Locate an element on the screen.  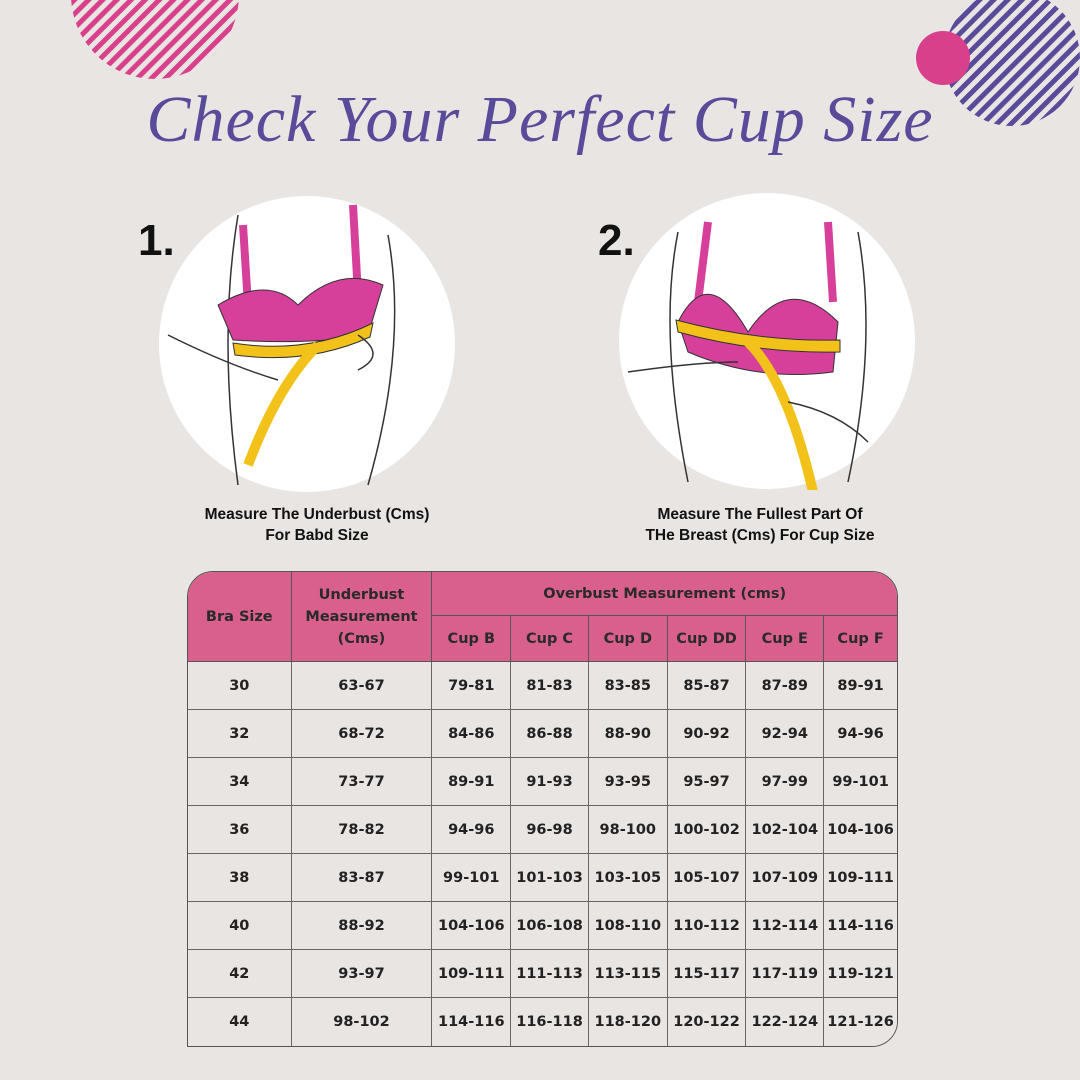
table-cell: 36 is located at coordinates (240, 830).